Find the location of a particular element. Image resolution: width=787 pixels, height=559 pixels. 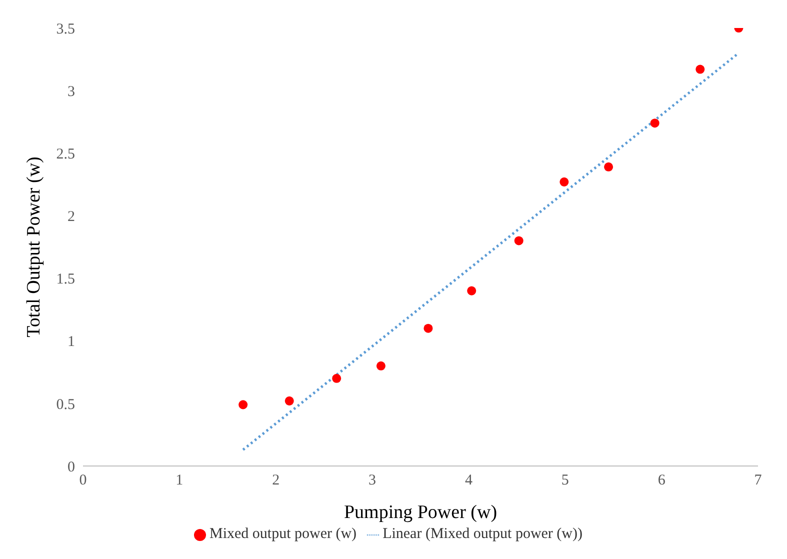

y-tick-label: 0 is located at coordinates (71, 467).